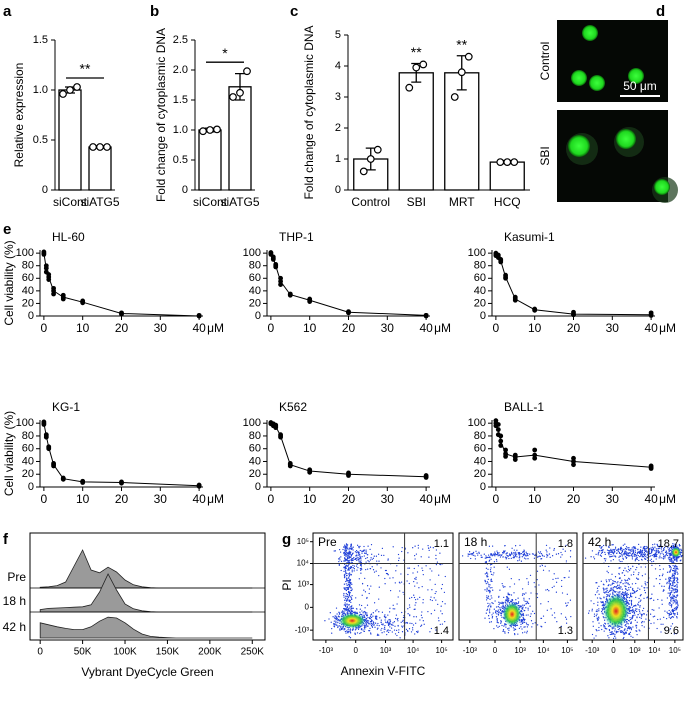 This screenshot has height=706, width=685. I want to click on x-tick-label: 100K, so click(125, 652).